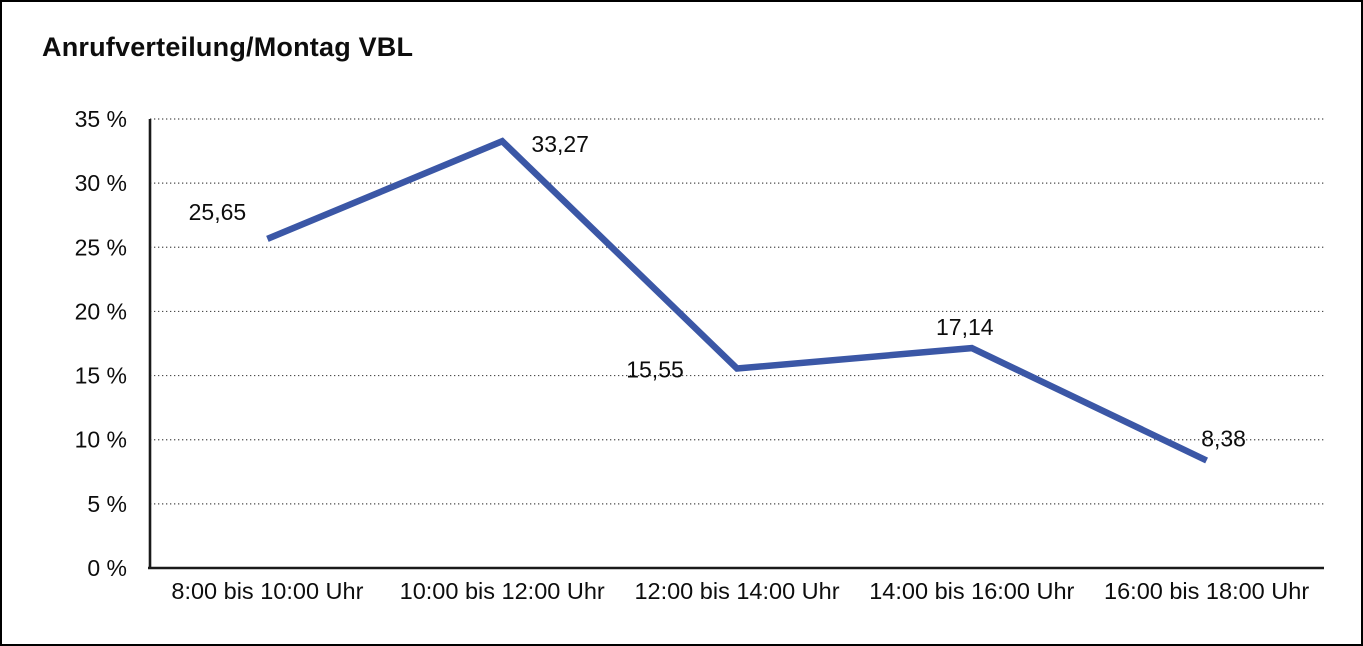 This screenshot has width=1363, height=646. What do you see at coordinates (1223, 438) in the screenshot?
I see `data-point-label: 8,38` at bounding box center [1223, 438].